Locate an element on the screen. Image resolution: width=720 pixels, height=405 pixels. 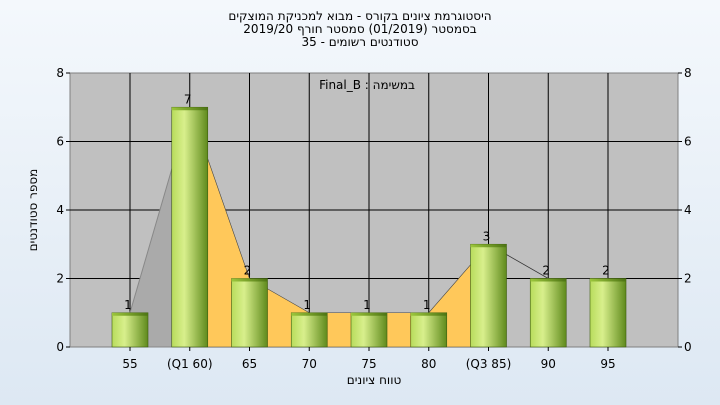
x-tick-label: 65 is located at coordinates (249, 364).